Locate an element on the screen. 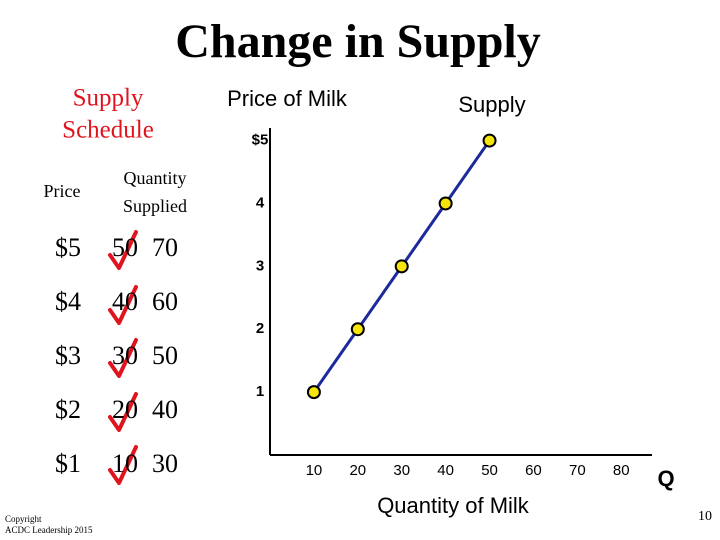 This screenshot has width=720, height=540. table-cell: $2 is located at coordinates (68, 409).